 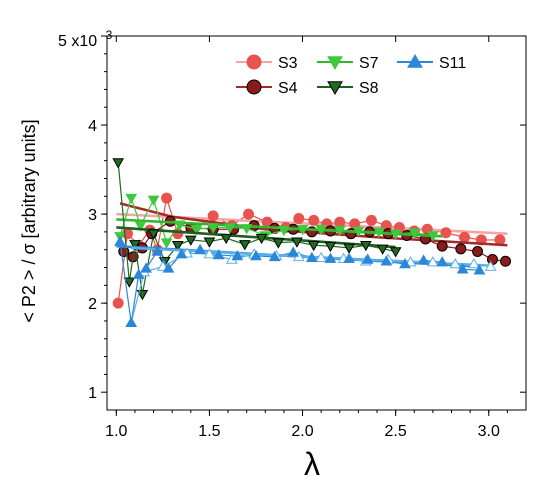 What do you see at coordinates (431, 62) in the screenshot?
I see `legend-item-s11: S11` at bounding box center [431, 62].